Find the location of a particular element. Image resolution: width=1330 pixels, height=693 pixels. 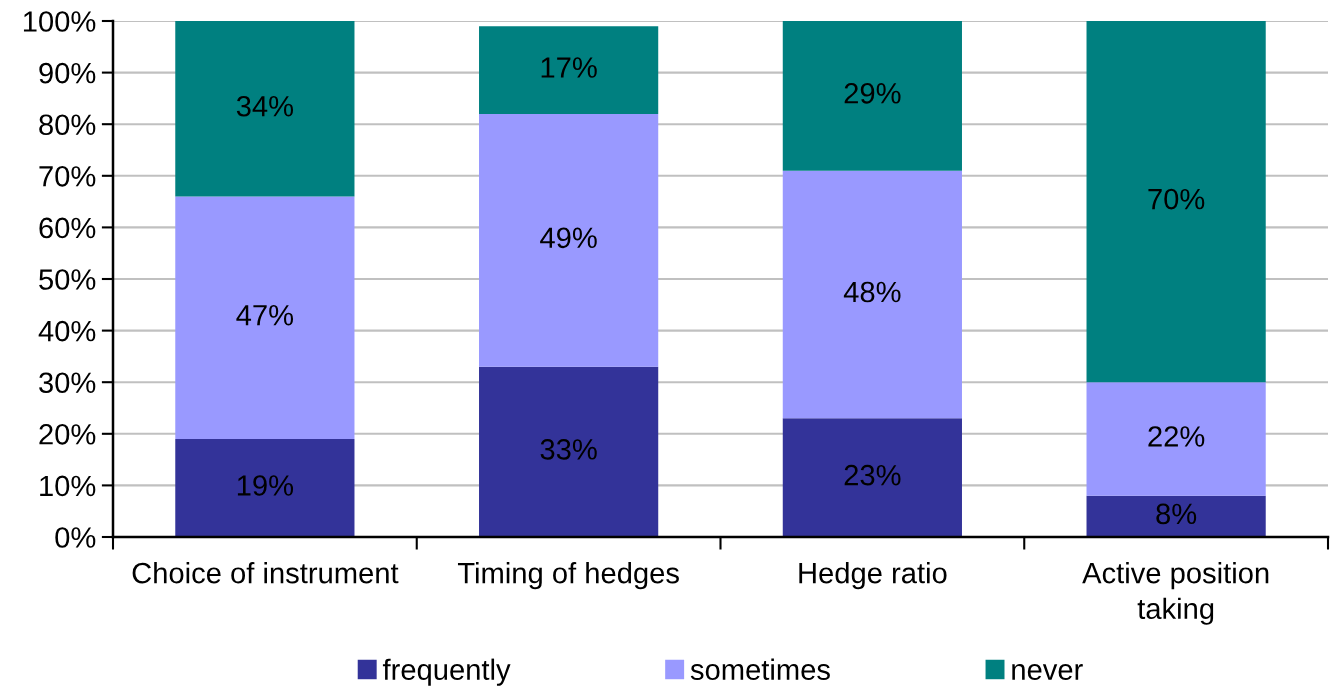

y-tick-label: 20% is located at coordinates (67, 434).